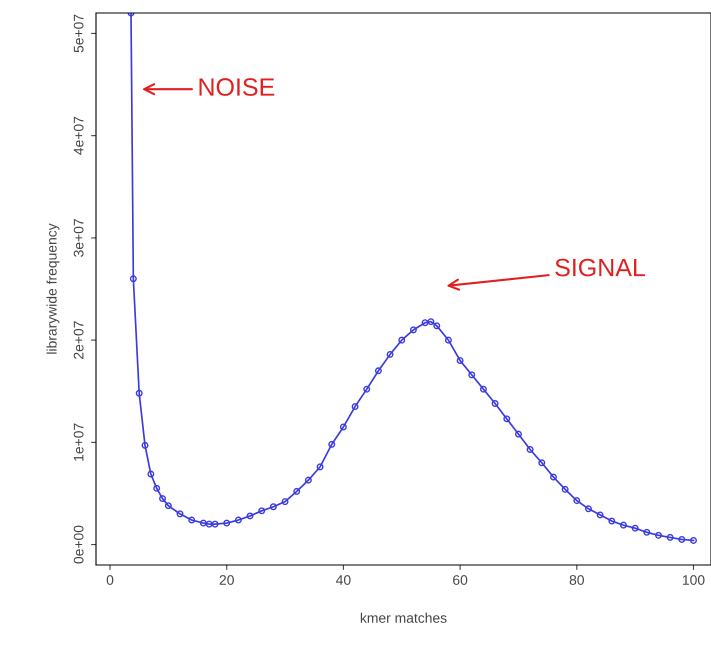 The height and width of the screenshot is (658, 711). What do you see at coordinates (237, 87) in the screenshot?
I see `annotation: NOISE` at bounding box center [237, 87].